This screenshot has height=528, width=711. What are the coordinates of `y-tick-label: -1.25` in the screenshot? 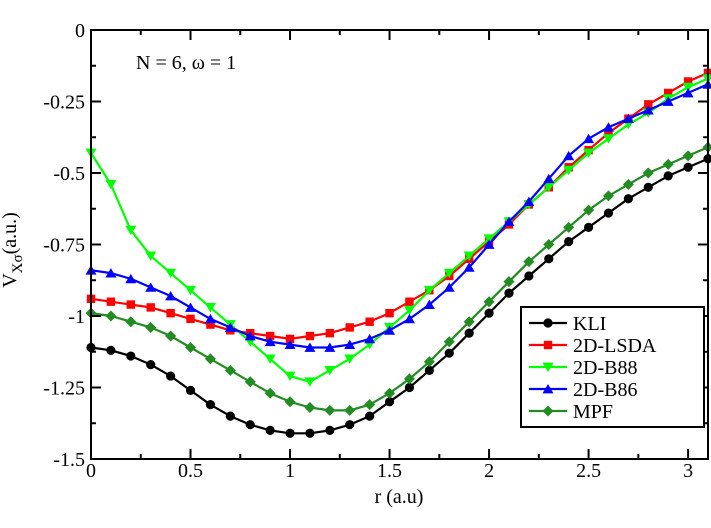 It's located at (64, 389).